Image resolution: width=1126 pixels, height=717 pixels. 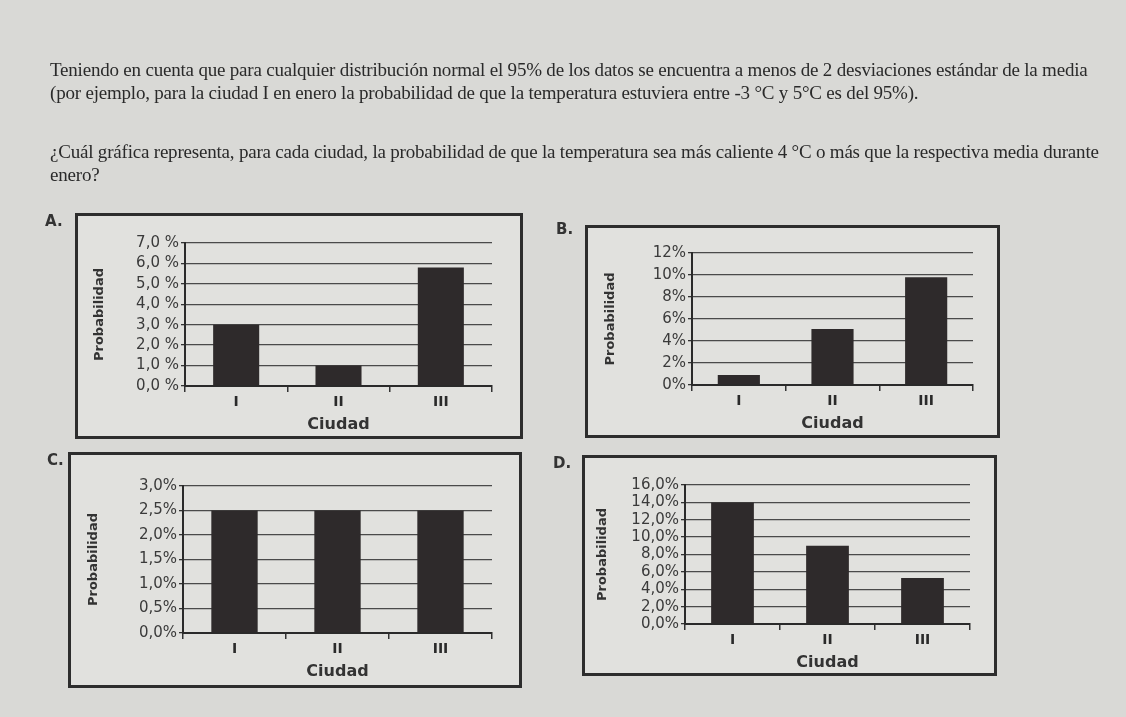 What do you see at coordinates (655, 518) in the screenshot?
I see `y-tick-label: 12,0%` at bounding box center [655, 518].